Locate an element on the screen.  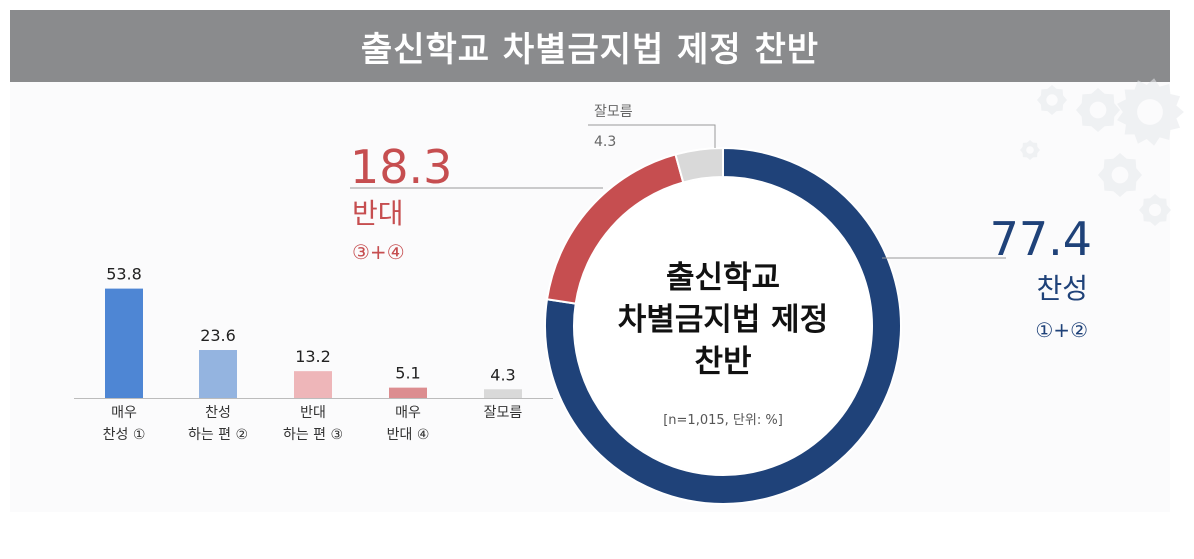
donut-center is located at coordinates (723, 326).